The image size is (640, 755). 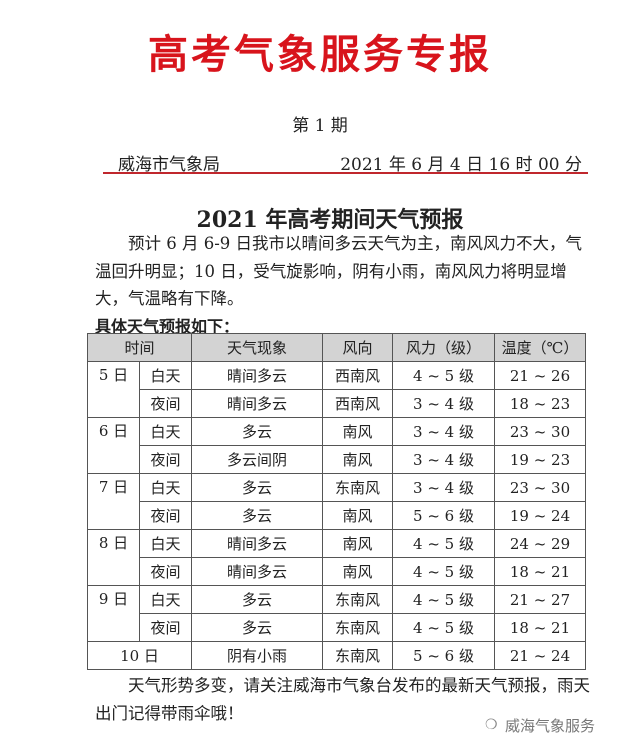 What do you see at coordinates (169, 165) in the screenshot?
I see `bureau-name: 威海市气象局` at bounding box center [169, 165].